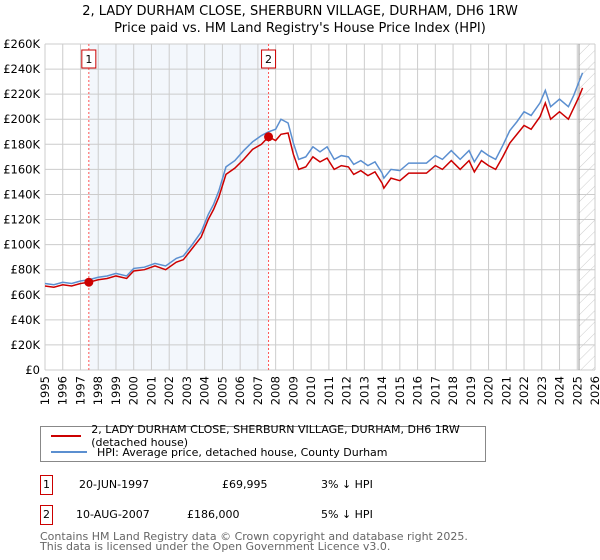 The width and height of the screenshot is (600, 560). Describe the element at coordinates (26, 295) in the screenshot. I see `y-tick-label: £60K` at that location.